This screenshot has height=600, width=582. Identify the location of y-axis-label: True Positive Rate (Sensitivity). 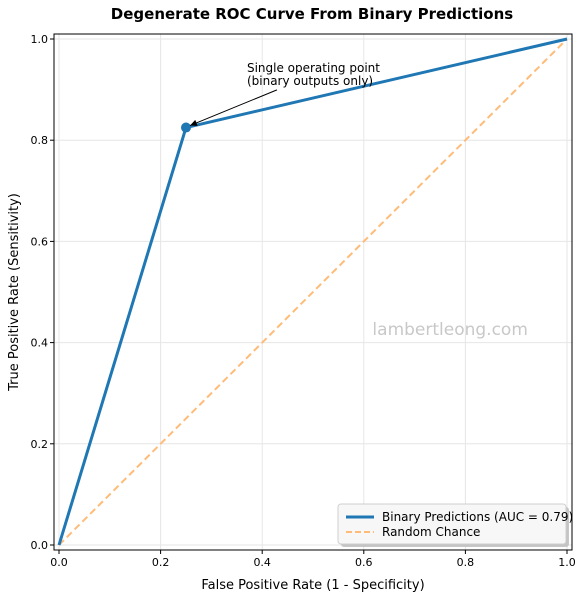
(14, 292).